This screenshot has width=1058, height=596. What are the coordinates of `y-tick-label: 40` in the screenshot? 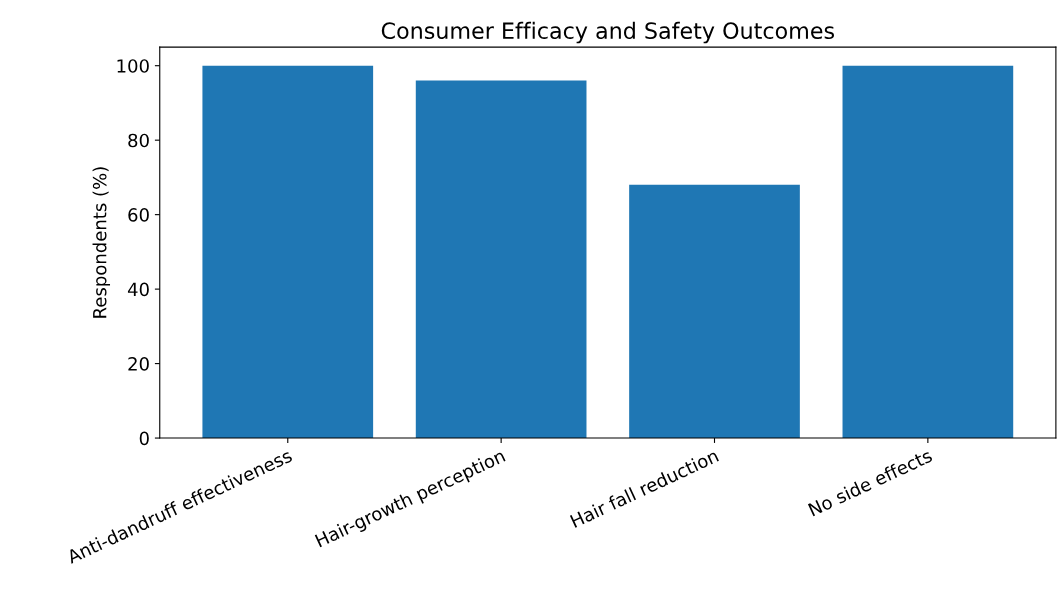 It's located at (138, 289).